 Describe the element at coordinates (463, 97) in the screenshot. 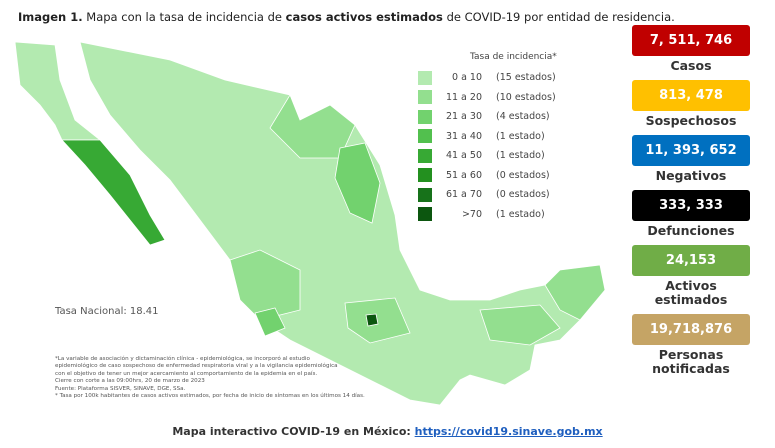

I see `legend-range: 11 a 20` at that location.